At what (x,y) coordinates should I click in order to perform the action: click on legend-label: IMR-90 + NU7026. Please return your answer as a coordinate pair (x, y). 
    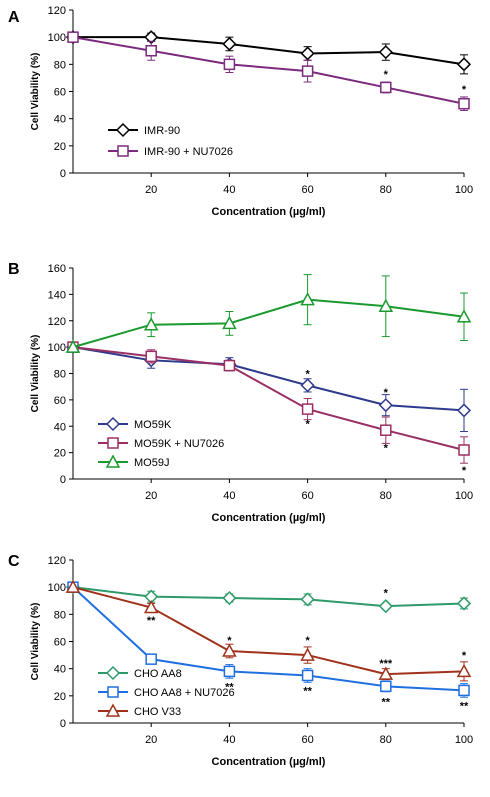
    Looking at the image, I should click on (188, 152).